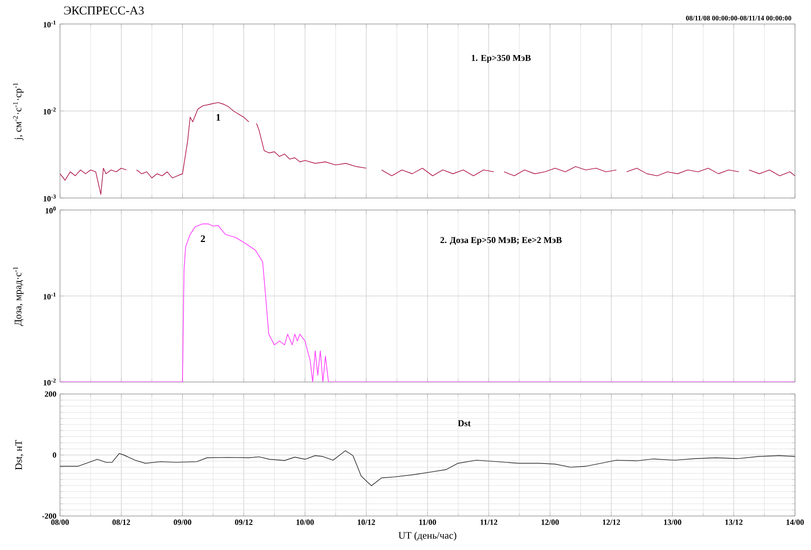  I want to click on y-axis-title: Dst, нТ, so click(19, 455).